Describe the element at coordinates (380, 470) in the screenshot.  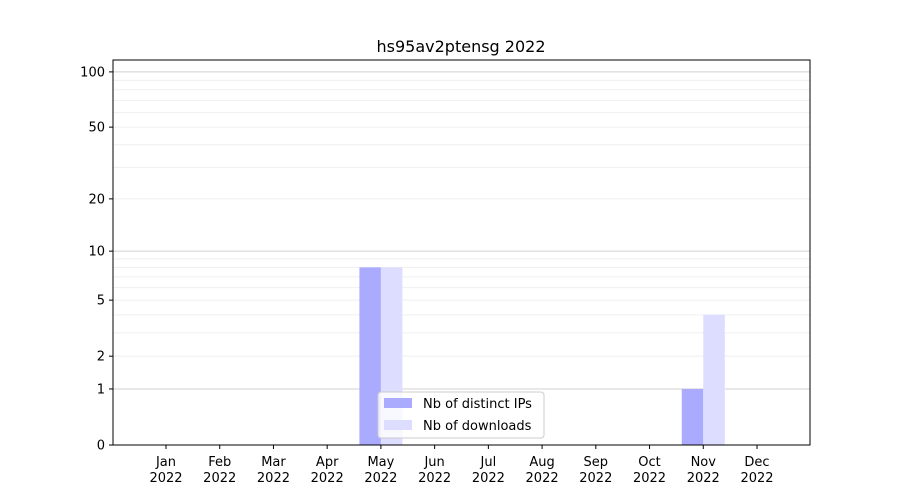
I see `x-tick-label: May 2022` at that location.